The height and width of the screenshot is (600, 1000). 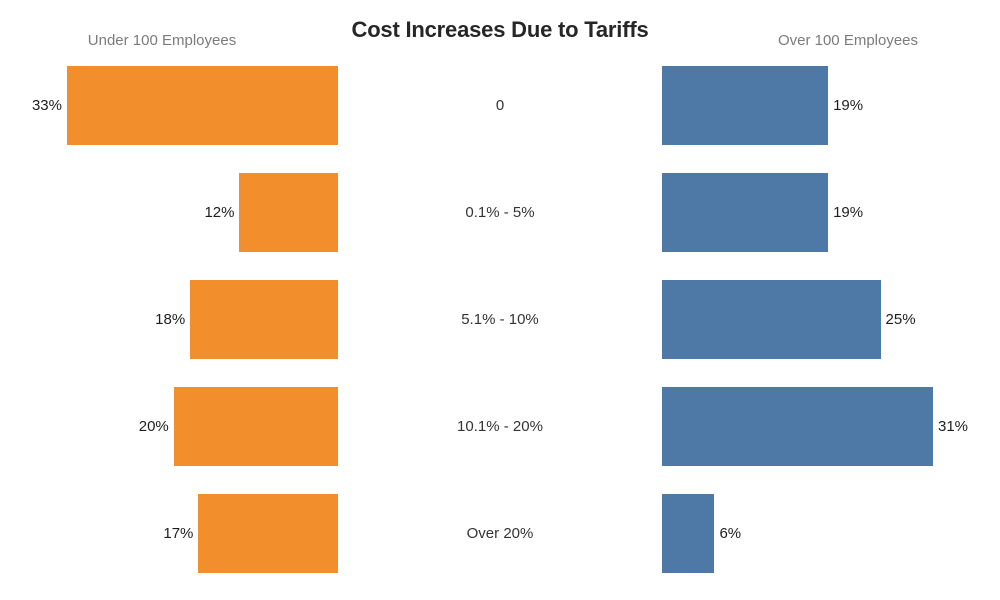 I want to click on category-label: 0.1% - 5%, so click(x=500, y=212).